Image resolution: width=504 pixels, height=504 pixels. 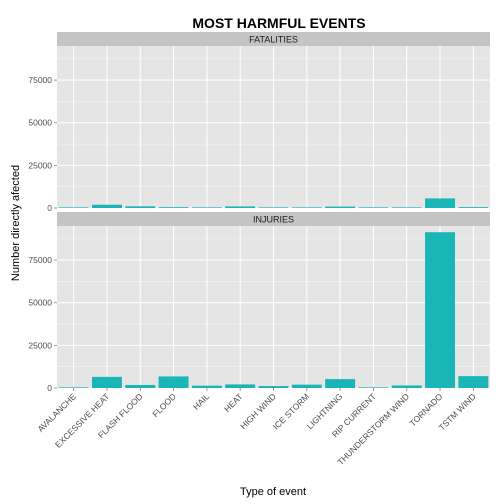 I want to click on x-axis-title: Type of event, so click(x=273, y=492).